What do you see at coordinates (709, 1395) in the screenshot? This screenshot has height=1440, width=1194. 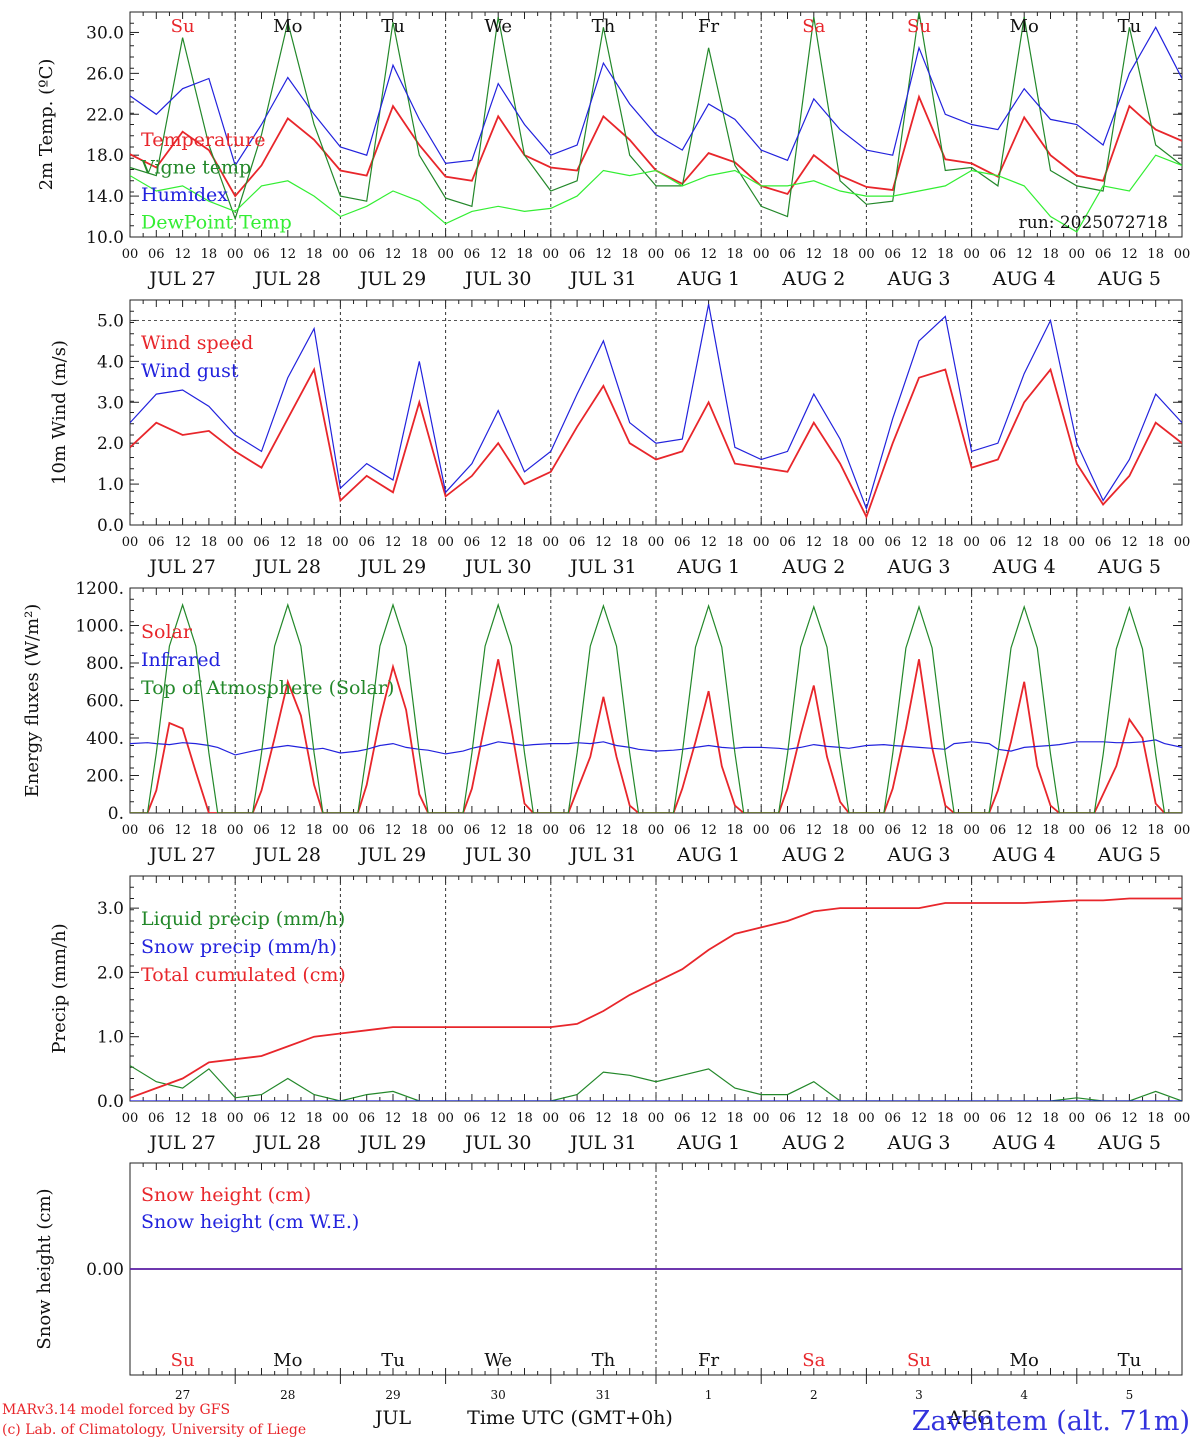 I see `day-number-label: 1` at bounding box center [709, 1395].